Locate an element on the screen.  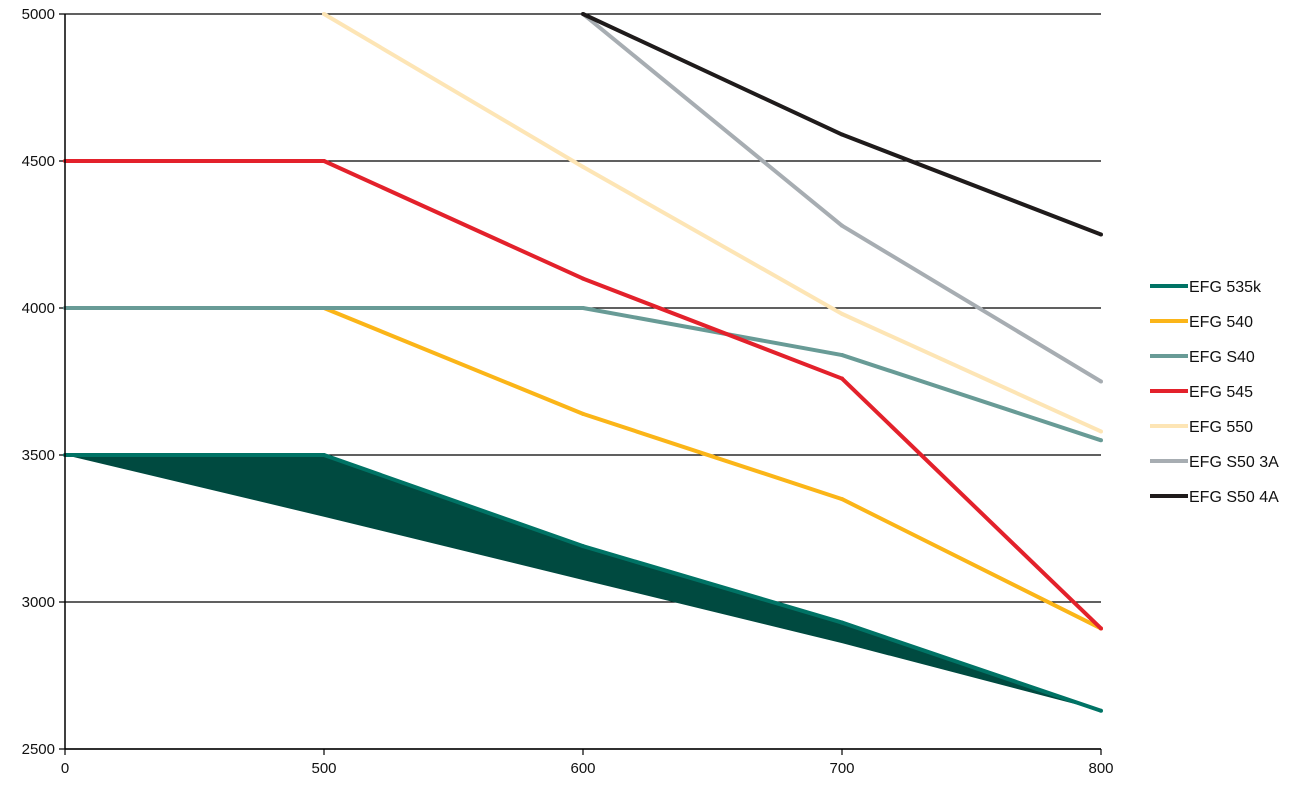
x-tick-label: 0 is located at coordinates (65, 768).